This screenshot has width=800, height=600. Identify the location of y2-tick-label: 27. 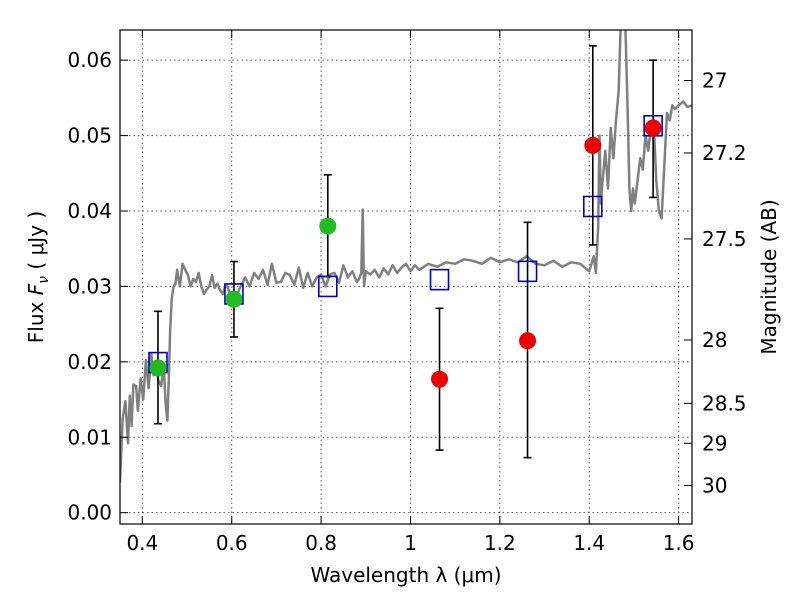
(714, 81).